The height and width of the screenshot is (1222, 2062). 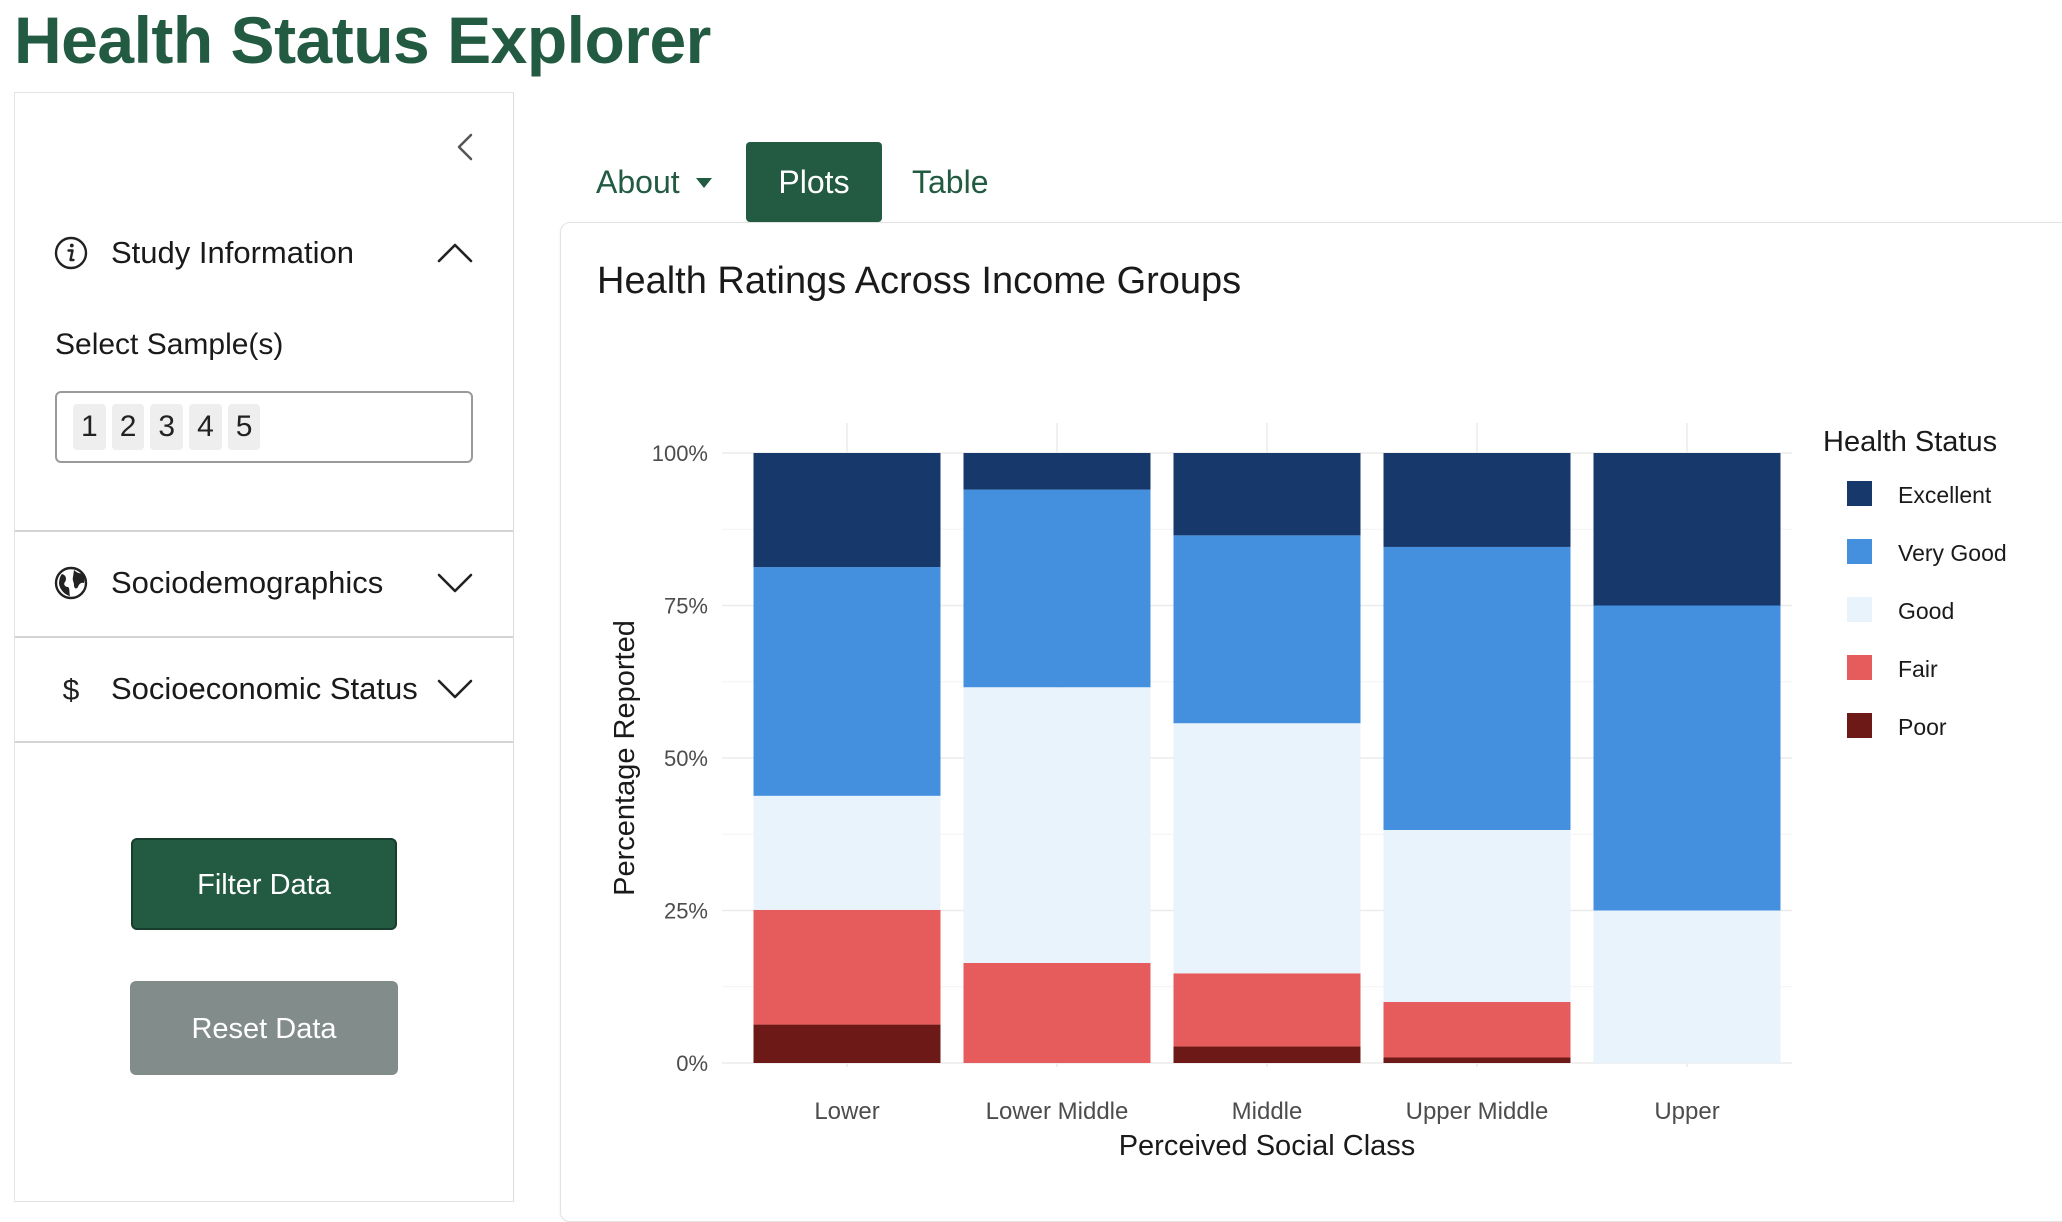 What do you see at coordinates (264, 1028) in the screenshot?
I see `reset-data-button: Reset Data` at bounding box center [264, 1028].